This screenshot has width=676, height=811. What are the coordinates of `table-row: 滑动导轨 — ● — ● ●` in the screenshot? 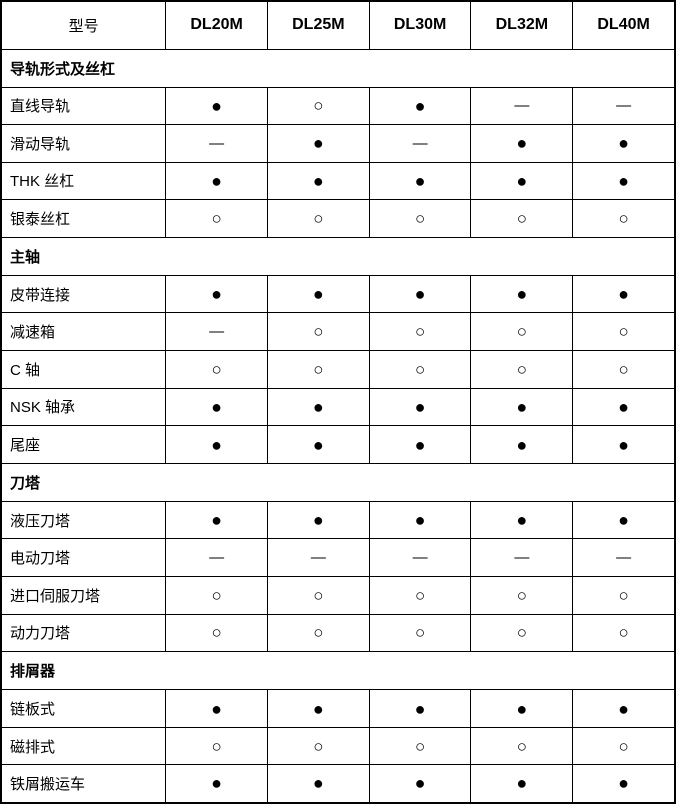 It's located at (338, 143).